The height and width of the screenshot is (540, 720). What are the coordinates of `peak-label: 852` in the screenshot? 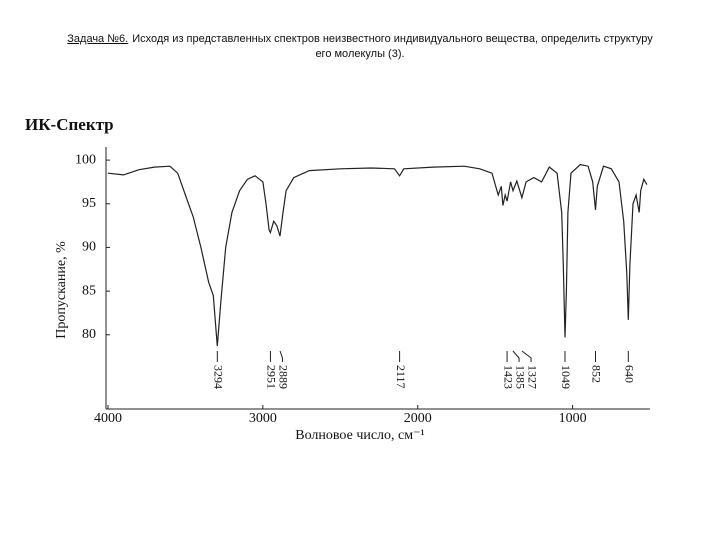 It's located at (597, 374).